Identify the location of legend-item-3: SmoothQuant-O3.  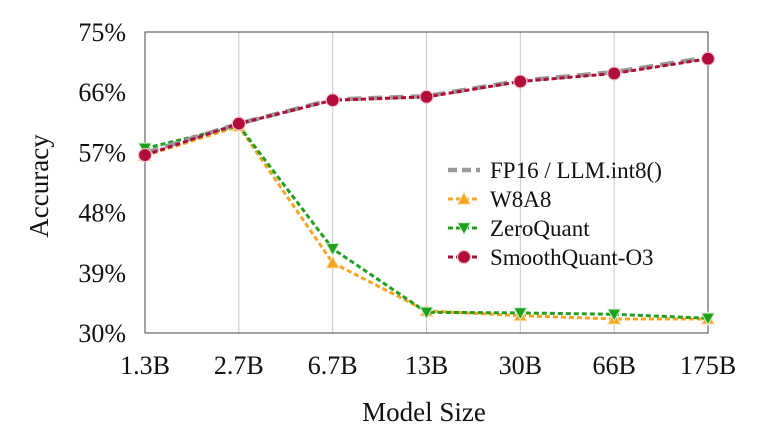
(551, 257).